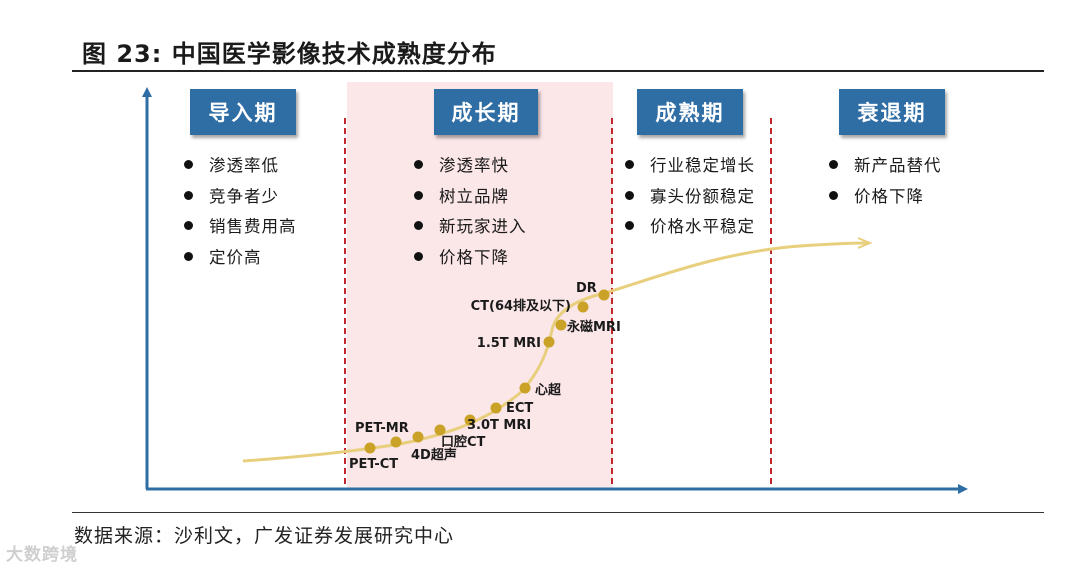 The width and height of the screenshot is (1080, 575). I want to click on tech-label: 永磁MRI, so click(593, 327).